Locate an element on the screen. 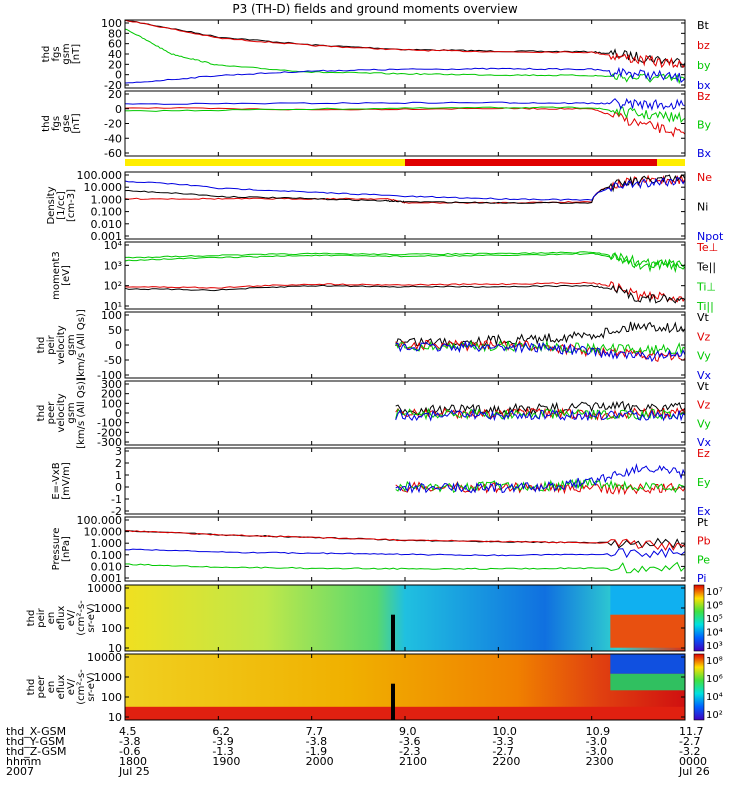 The height and width of the screenshot is (800, 750). series-Bz is located at coordinates (405, 122).